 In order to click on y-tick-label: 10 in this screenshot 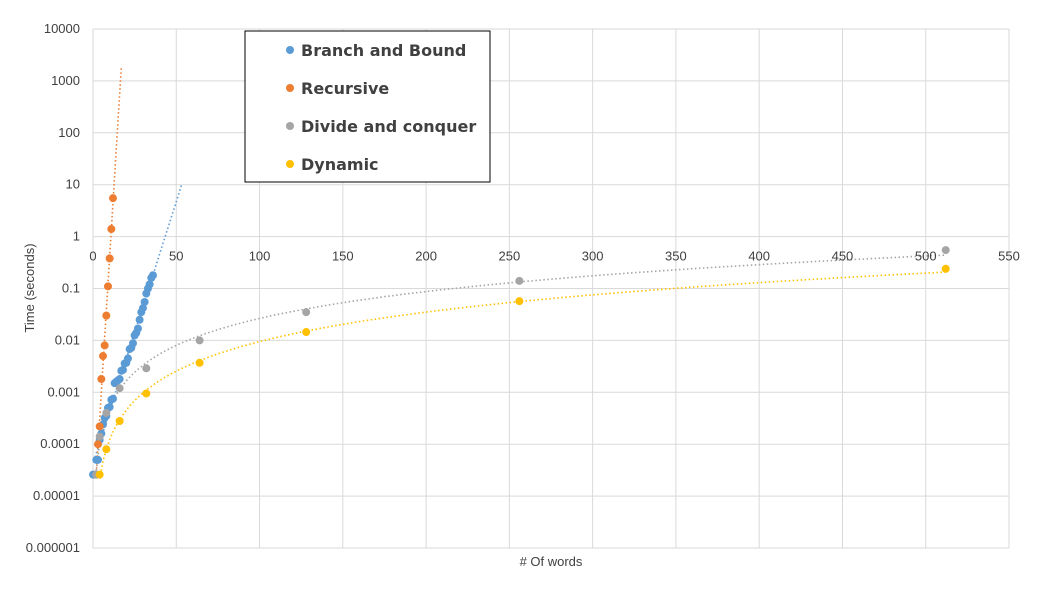, I will do `click(73, 184)`.